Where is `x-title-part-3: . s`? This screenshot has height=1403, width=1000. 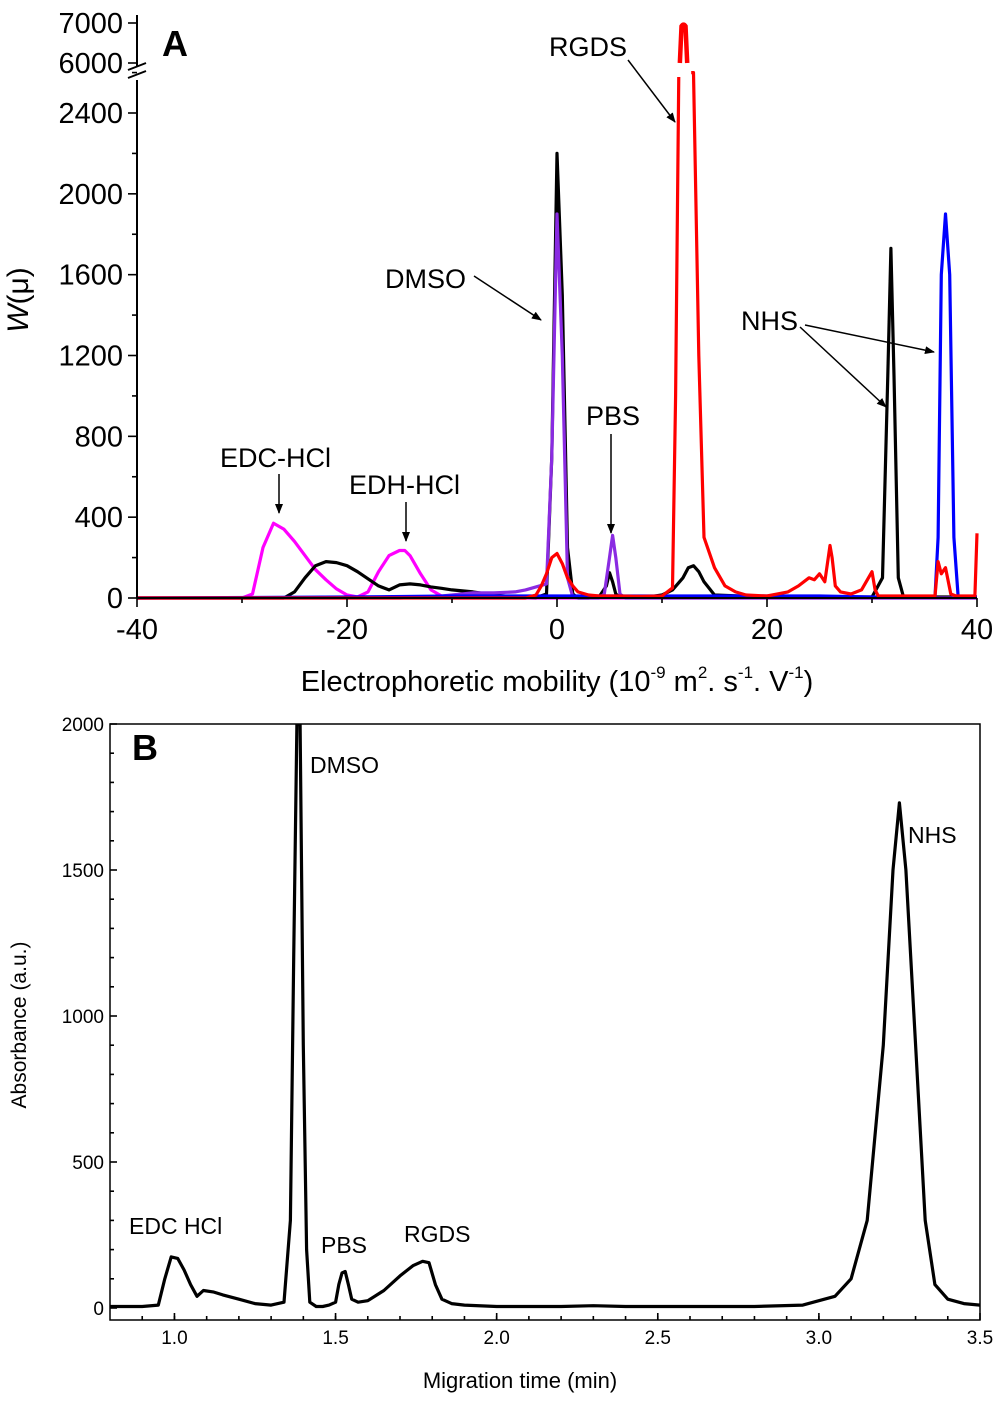
x-title-part-3: . s is located at coordinates (722, 682).